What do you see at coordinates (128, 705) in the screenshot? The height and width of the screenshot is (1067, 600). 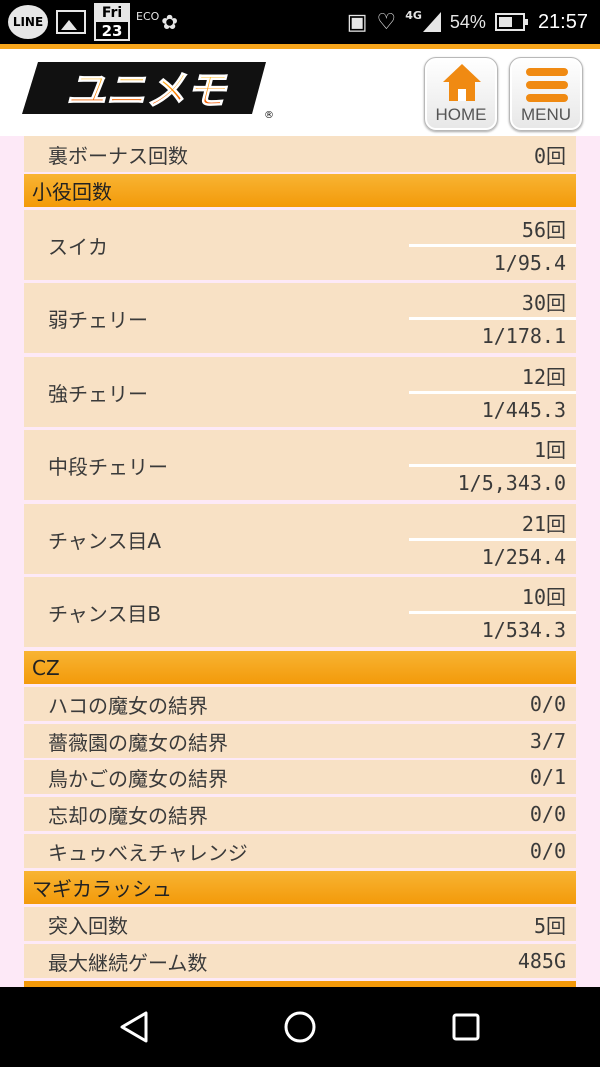 I see `row-label: ハコの魔女の結界` at bounding box center [128, 705].